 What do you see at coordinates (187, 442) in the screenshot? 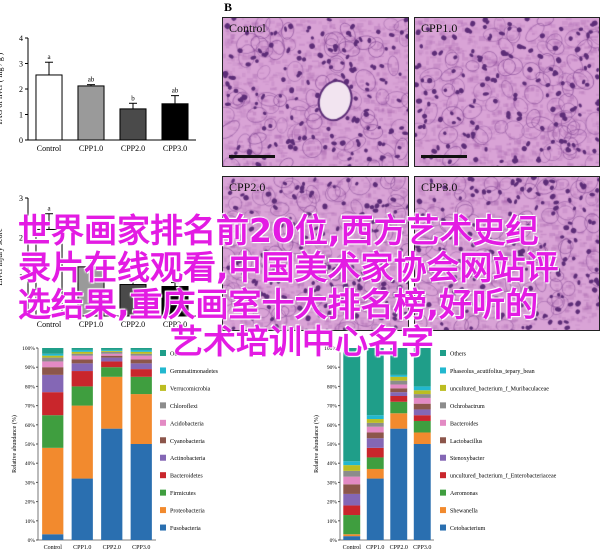
I see `legend-label: Cyanobacteria` at bounding box center [187, 442].